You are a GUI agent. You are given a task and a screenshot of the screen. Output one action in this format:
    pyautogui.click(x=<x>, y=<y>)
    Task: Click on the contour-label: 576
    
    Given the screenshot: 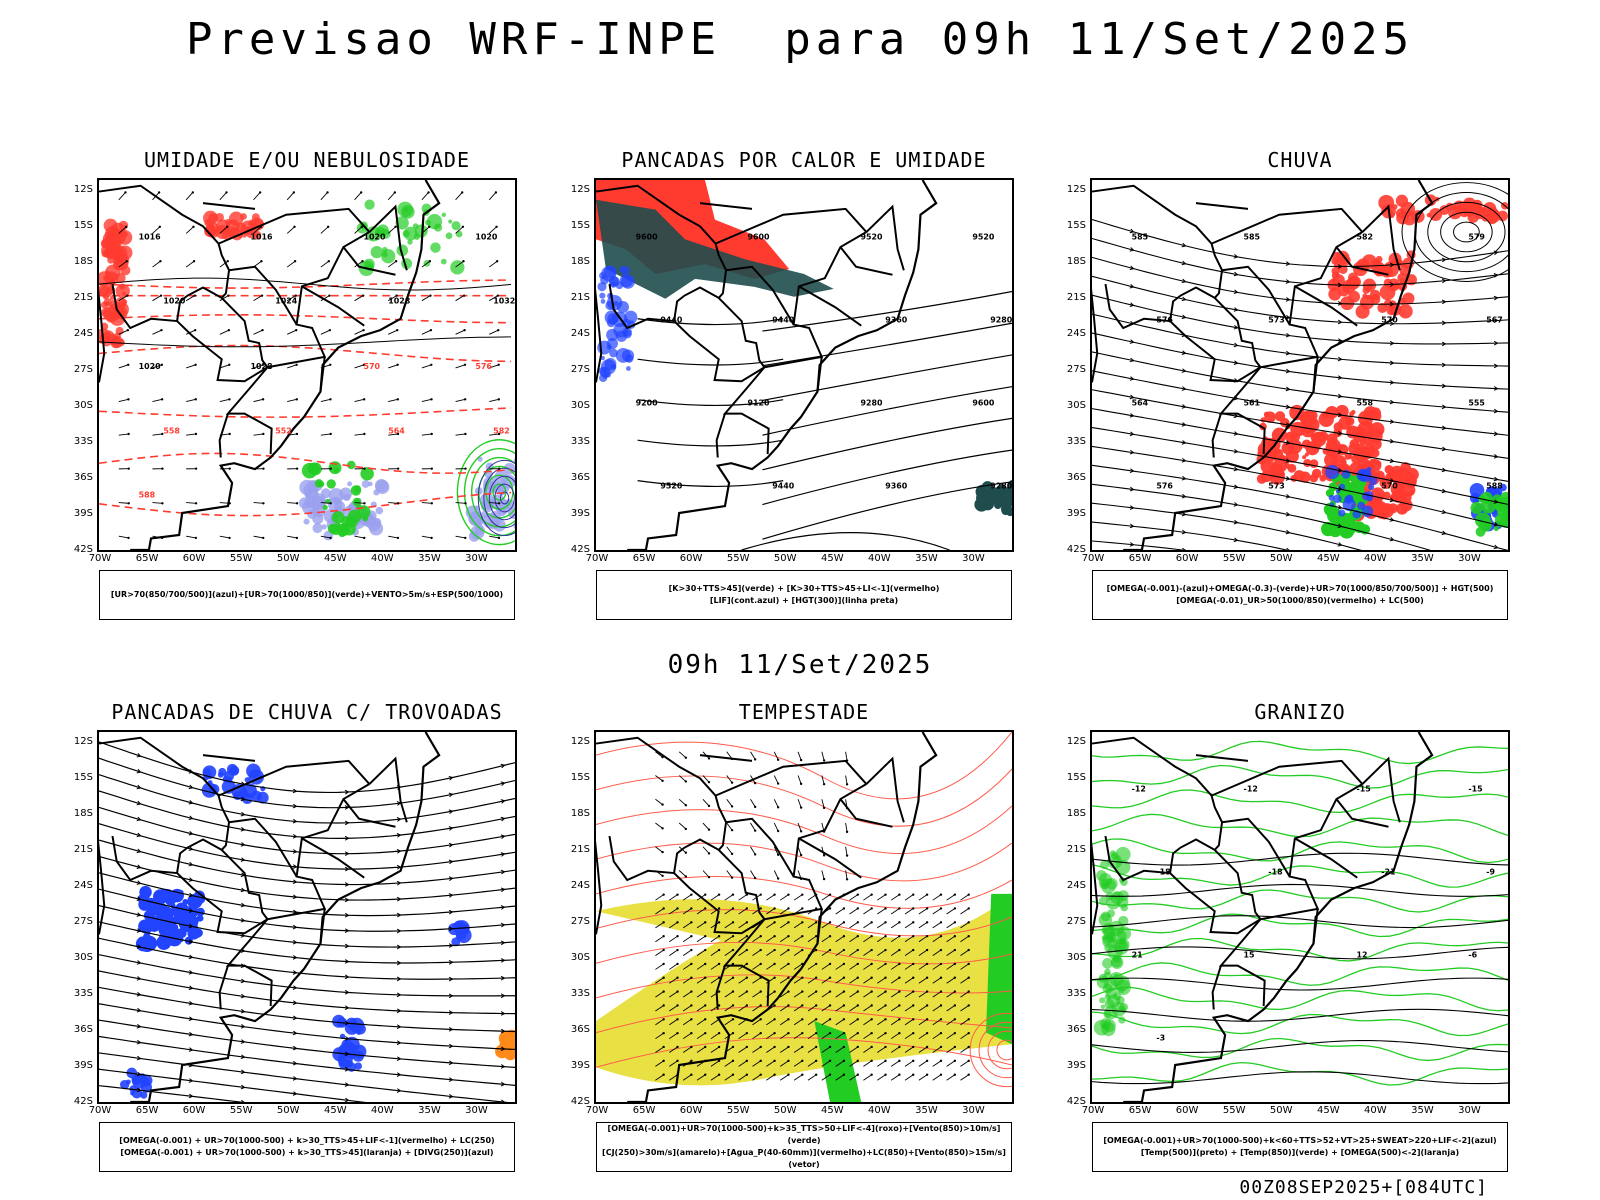 What is the action you would take?
    pyautogui.click(x=1164, y=486)
    